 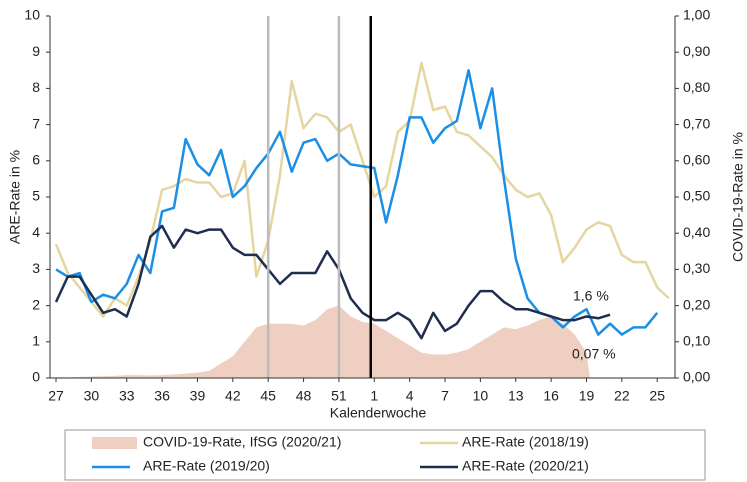 I want to click on legend-label: ARE-Rate (2018/19), so click(x=525, y=442).